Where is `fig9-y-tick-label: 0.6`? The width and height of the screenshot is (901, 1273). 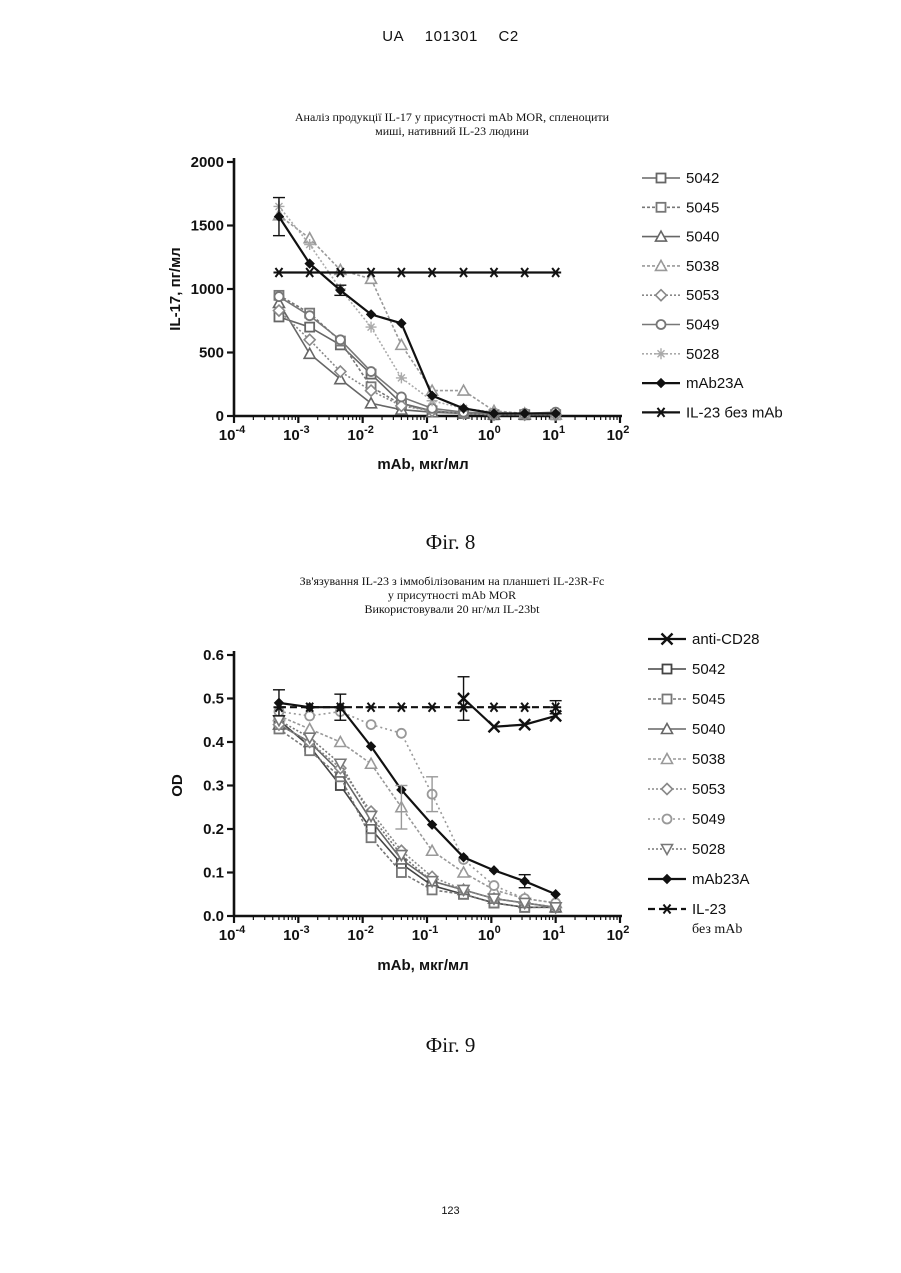 fig9-y-tick-label: 0.6 is located at coordinates (213, 655).